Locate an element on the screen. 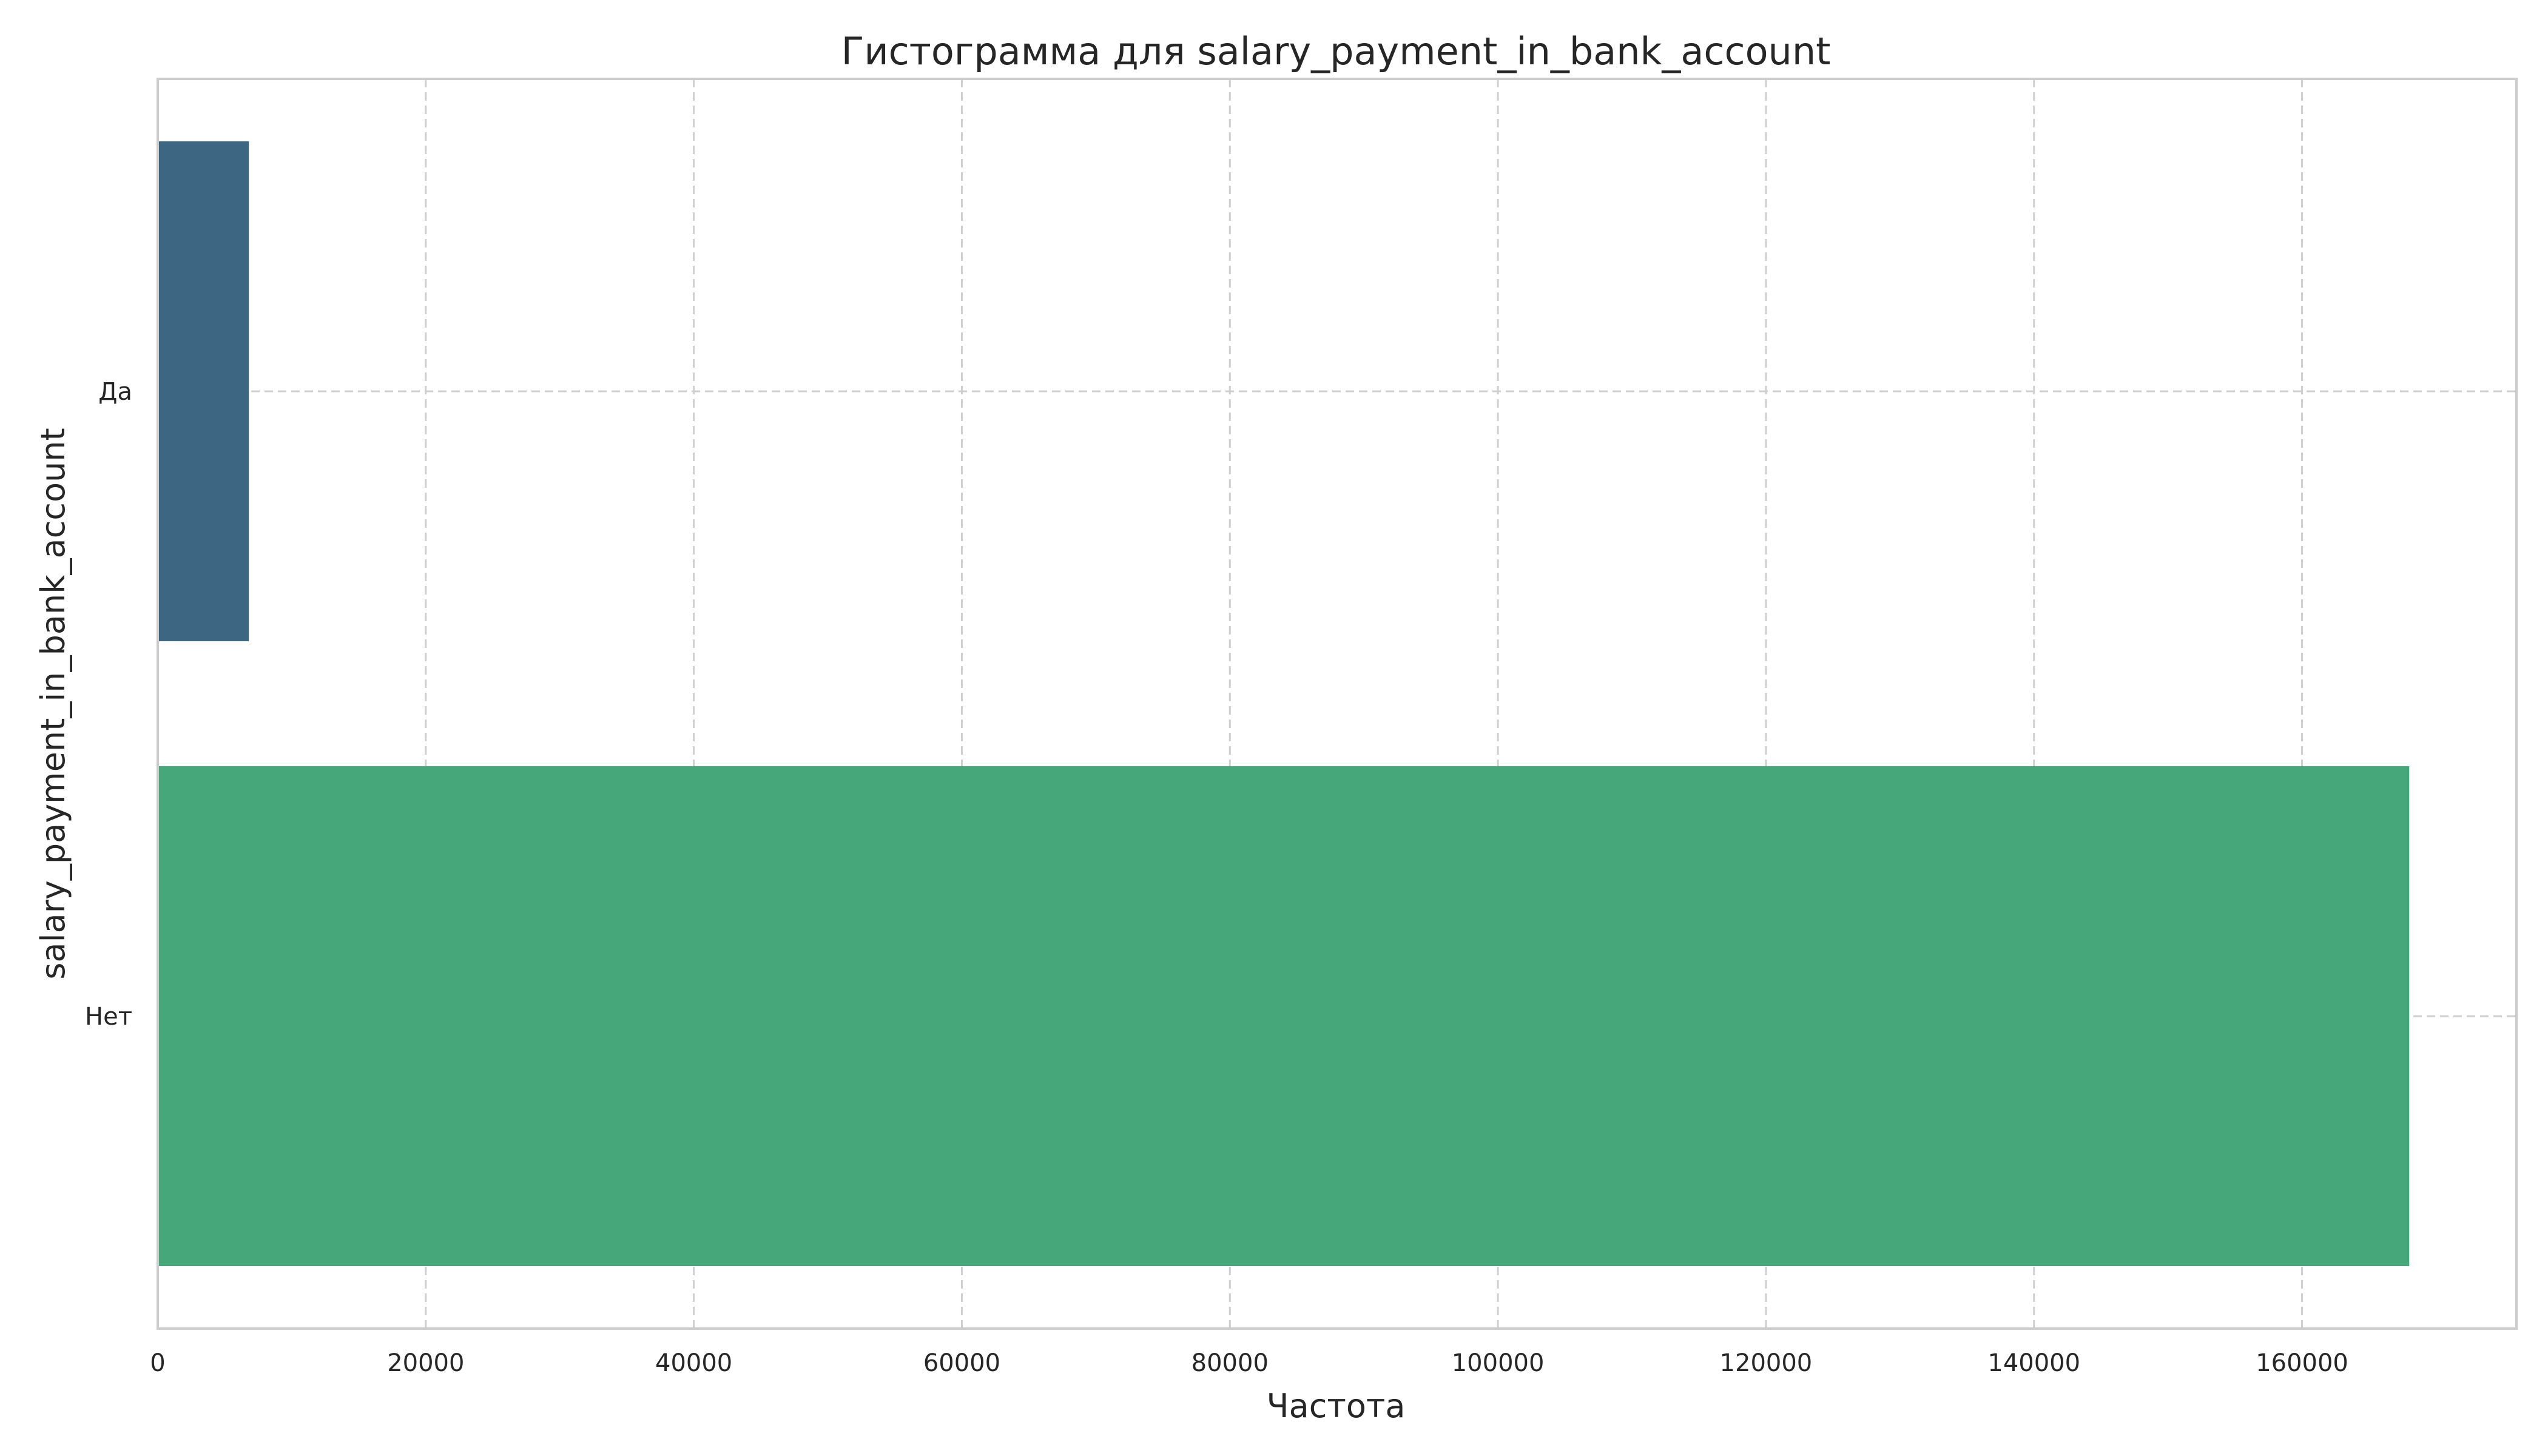  x-tick-label: 160000 is located at coordinates (2302, 1363).